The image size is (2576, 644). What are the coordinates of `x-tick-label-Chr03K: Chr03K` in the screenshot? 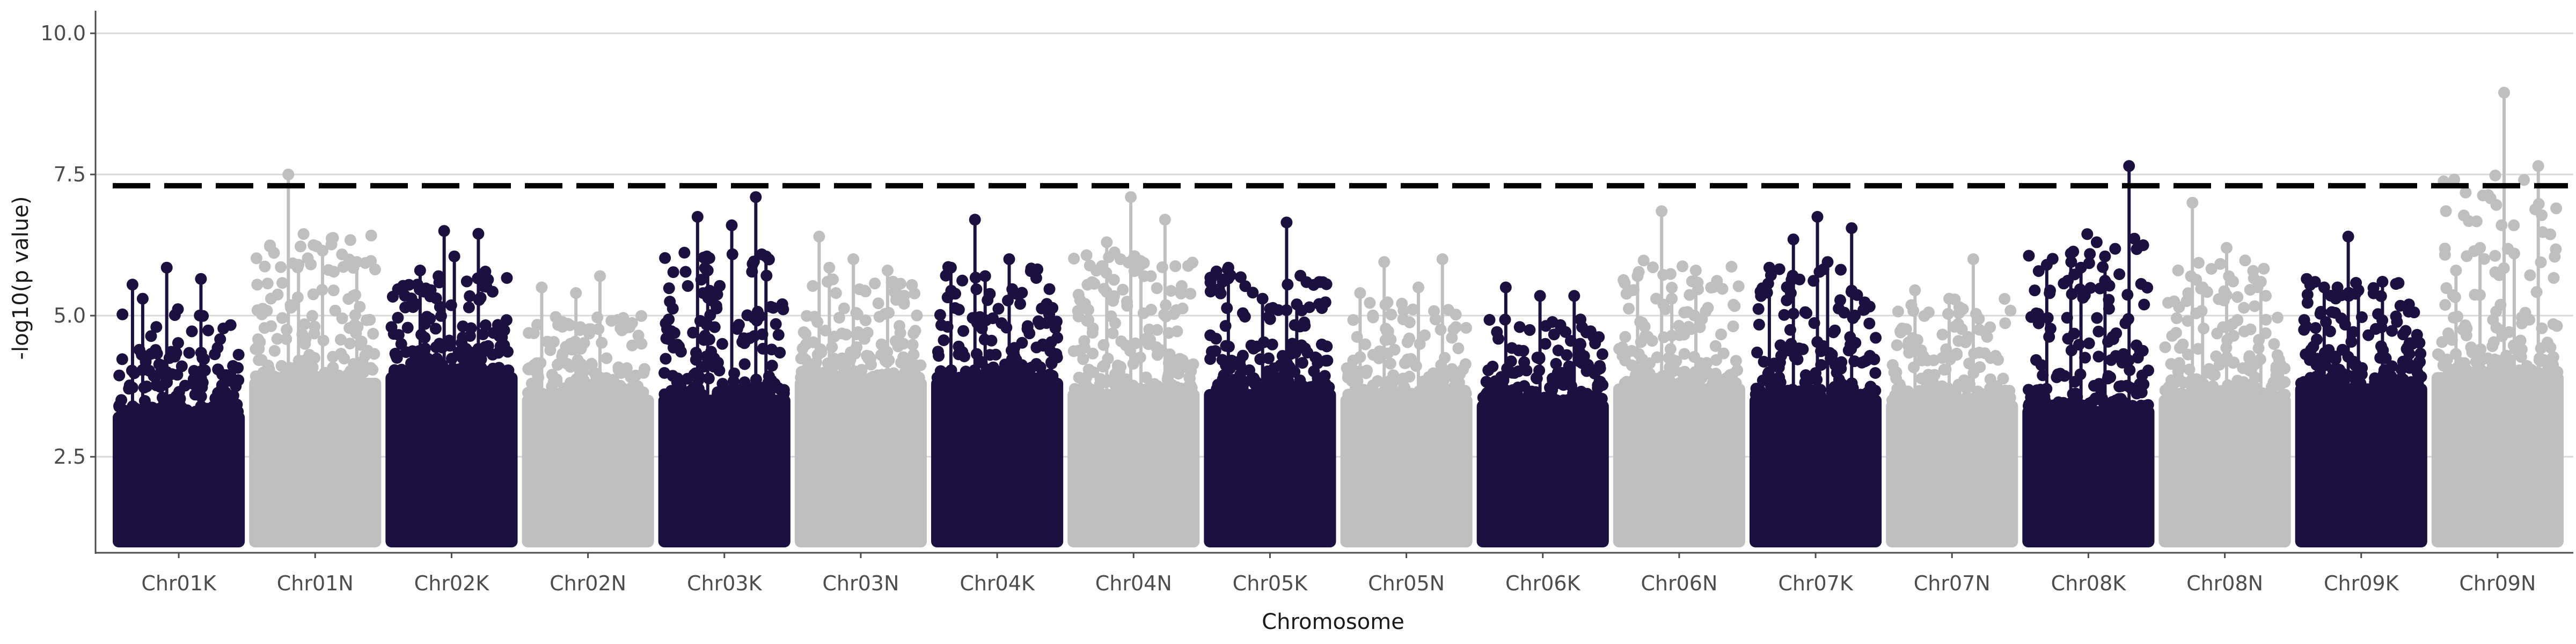 It's located at (725, 583).